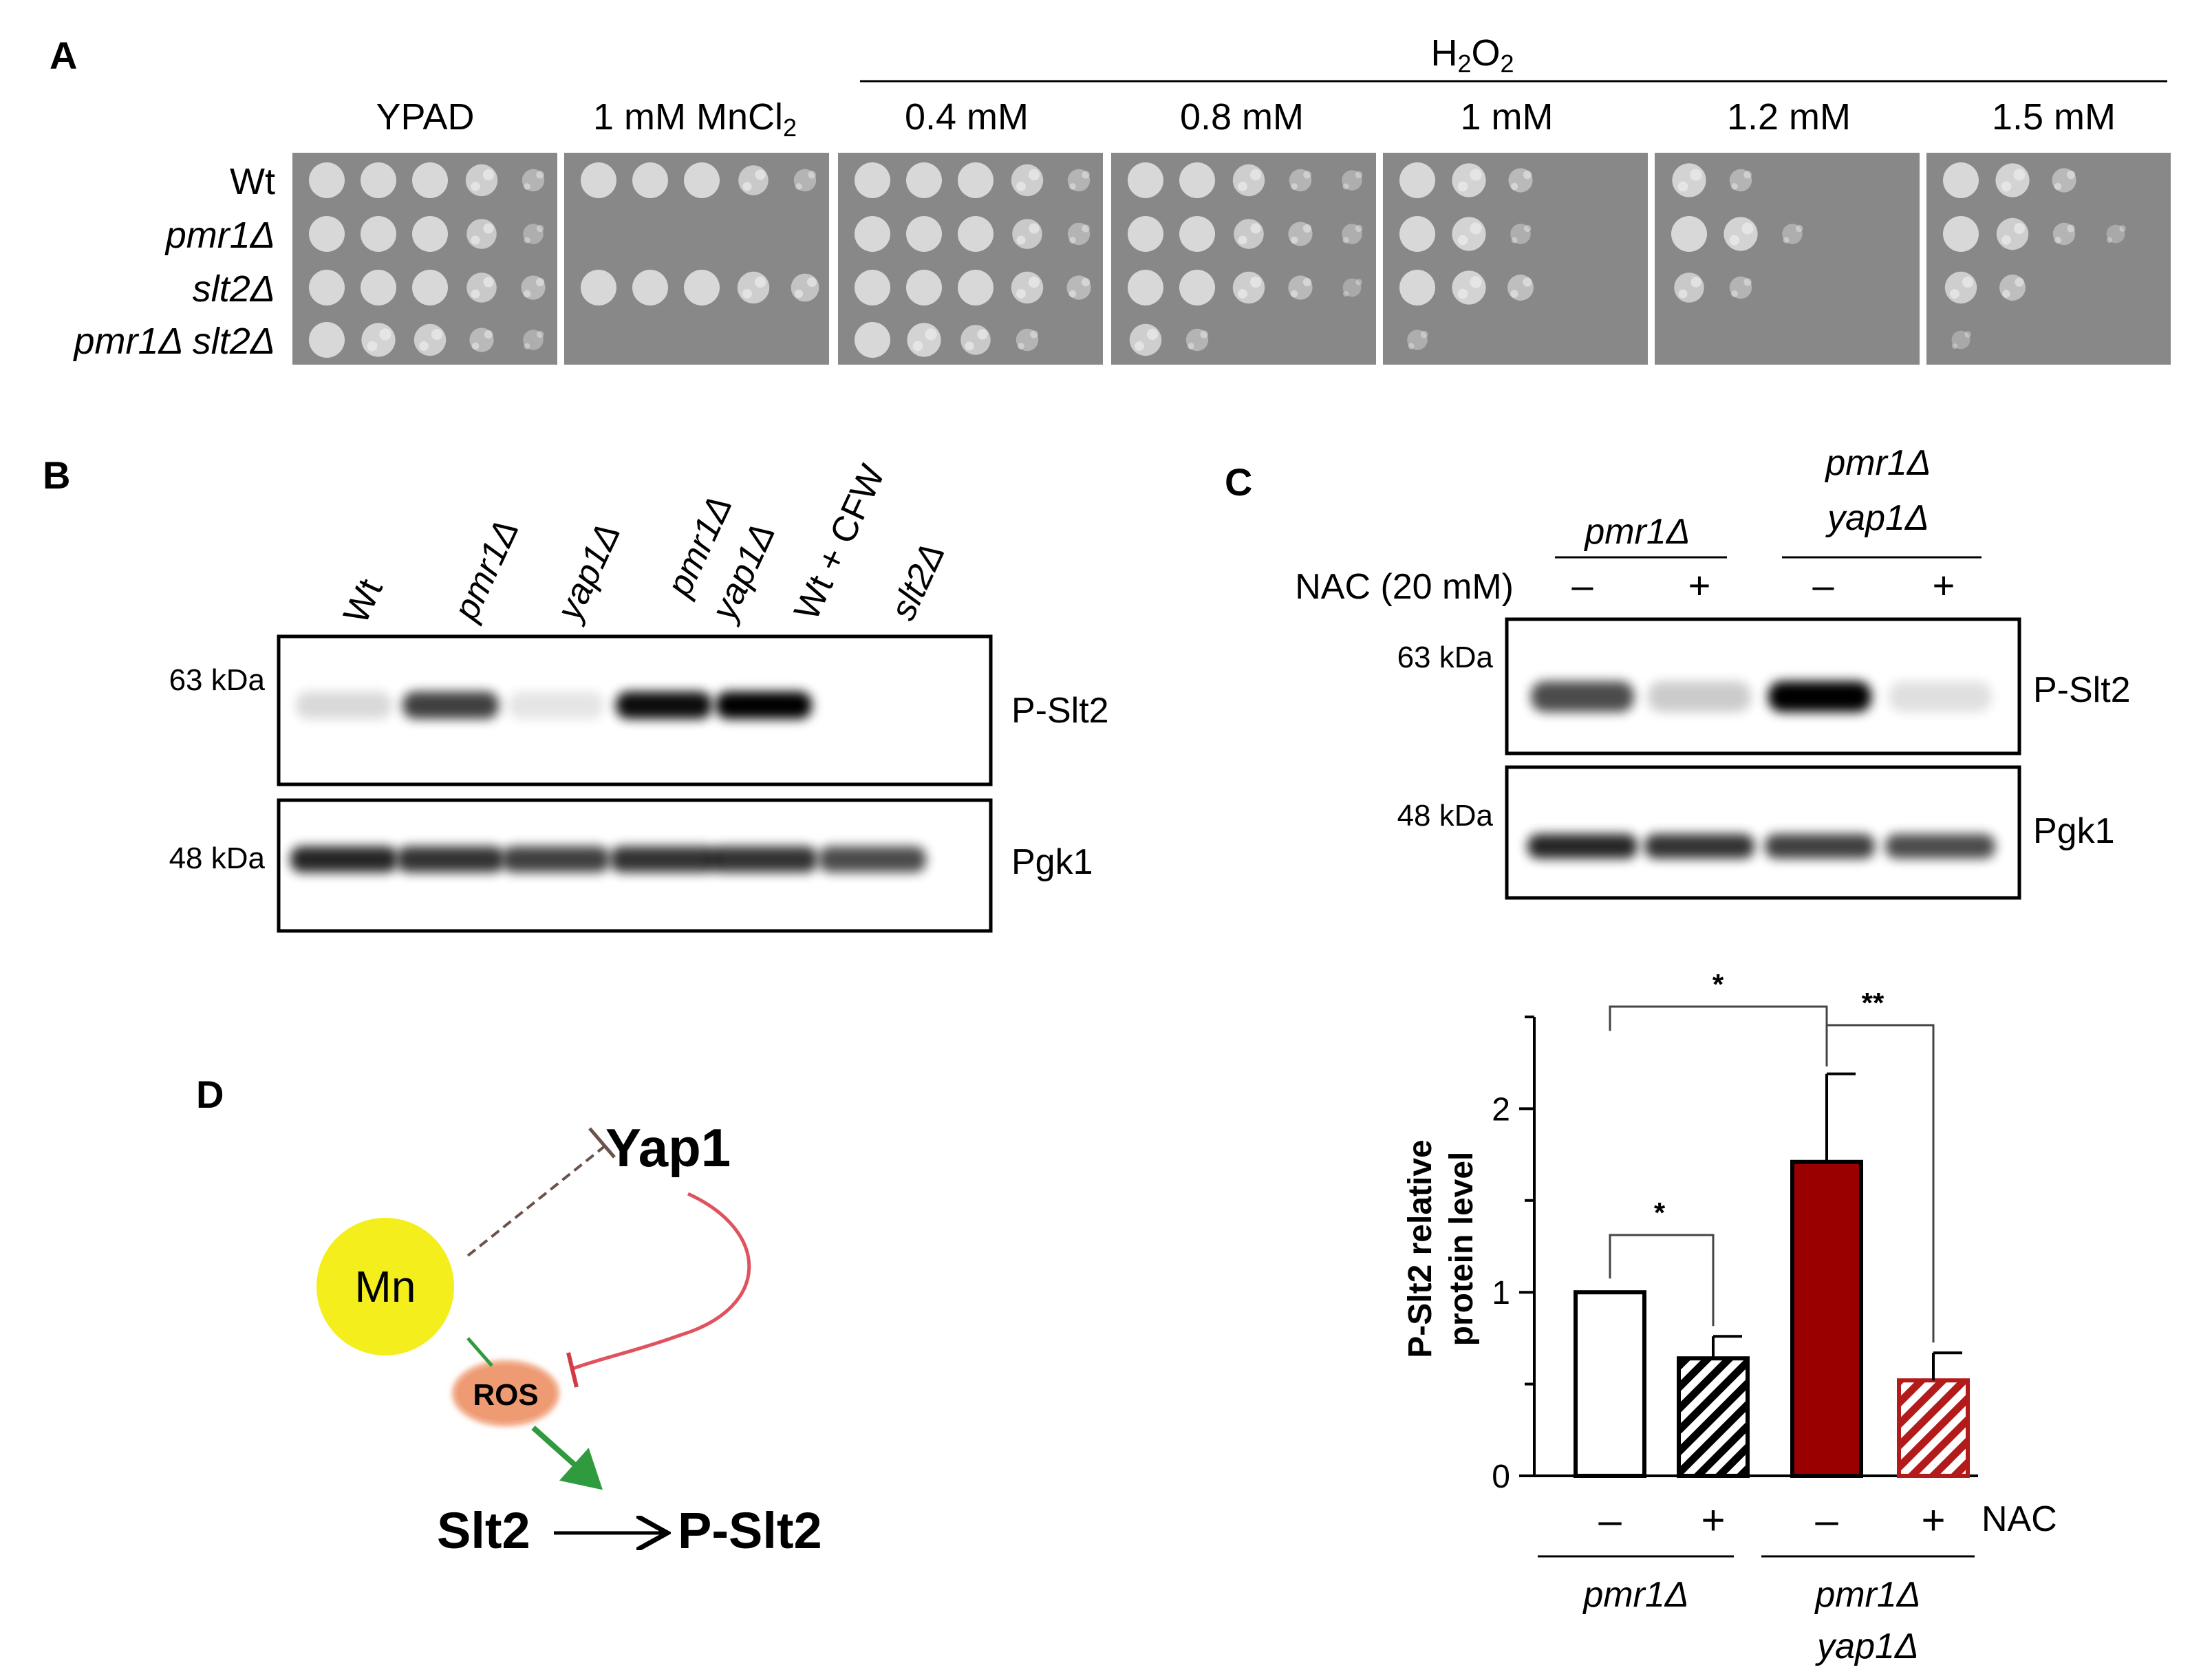 Image resolution: width=2212 pixels, height=1674 pixels. What do you see at coordinates (1718, 984) in the screenshot?
I see `significance-bracket-label: *` at bounding box center [1718, 984].